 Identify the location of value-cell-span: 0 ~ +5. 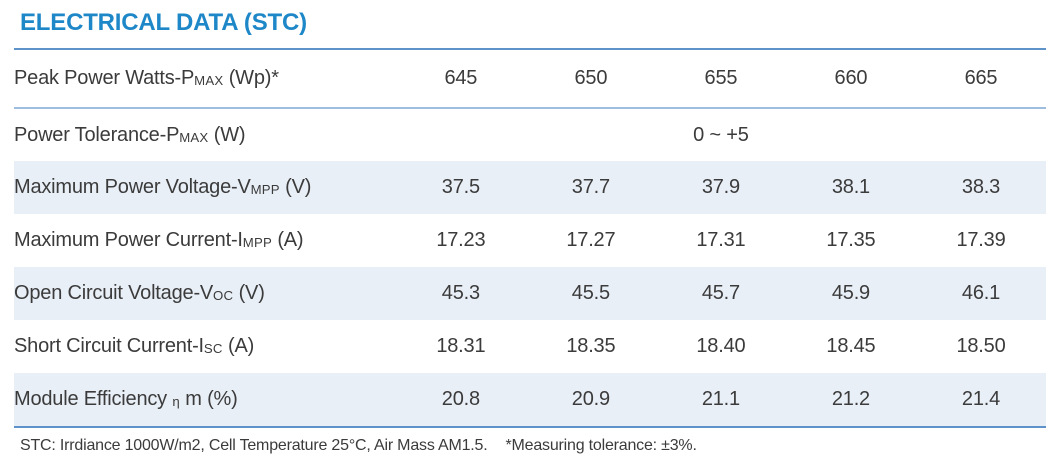
(721, 134).